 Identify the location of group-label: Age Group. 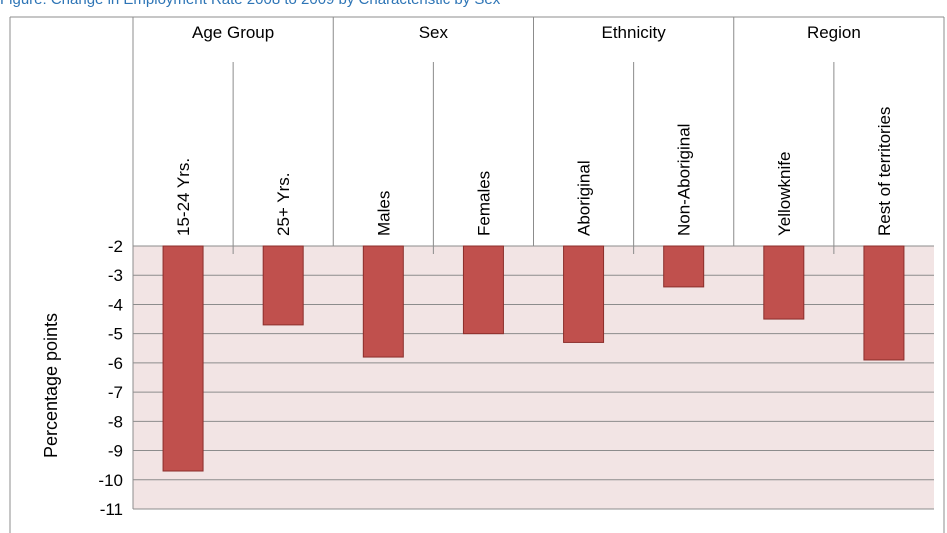
(233, 32).